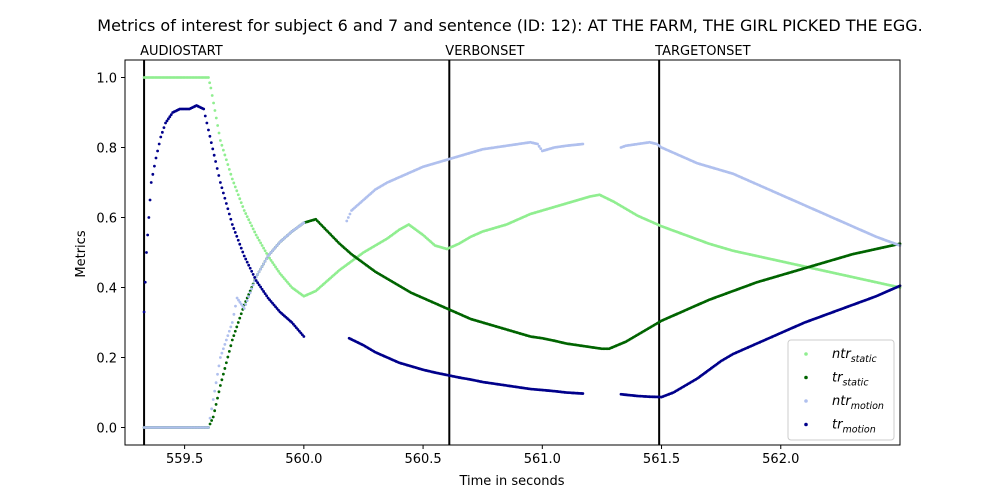 Image resolution: width=1000 pixels, height=504 pixels. I want to click on x-tick-label: 562.0, so click(780, 459).